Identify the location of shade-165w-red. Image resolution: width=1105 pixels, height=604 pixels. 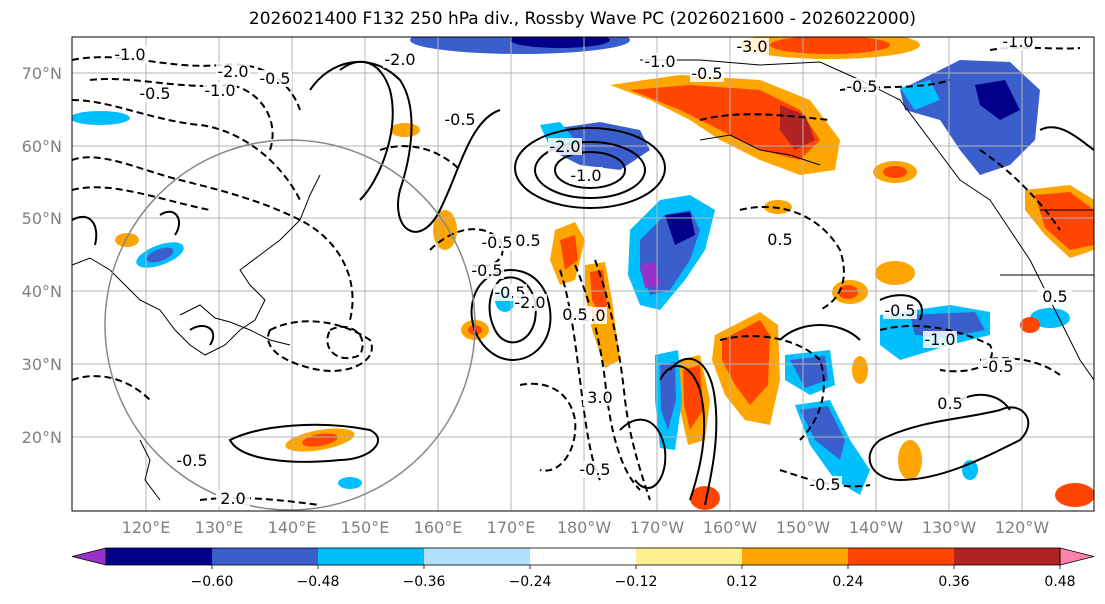
(693, 397).